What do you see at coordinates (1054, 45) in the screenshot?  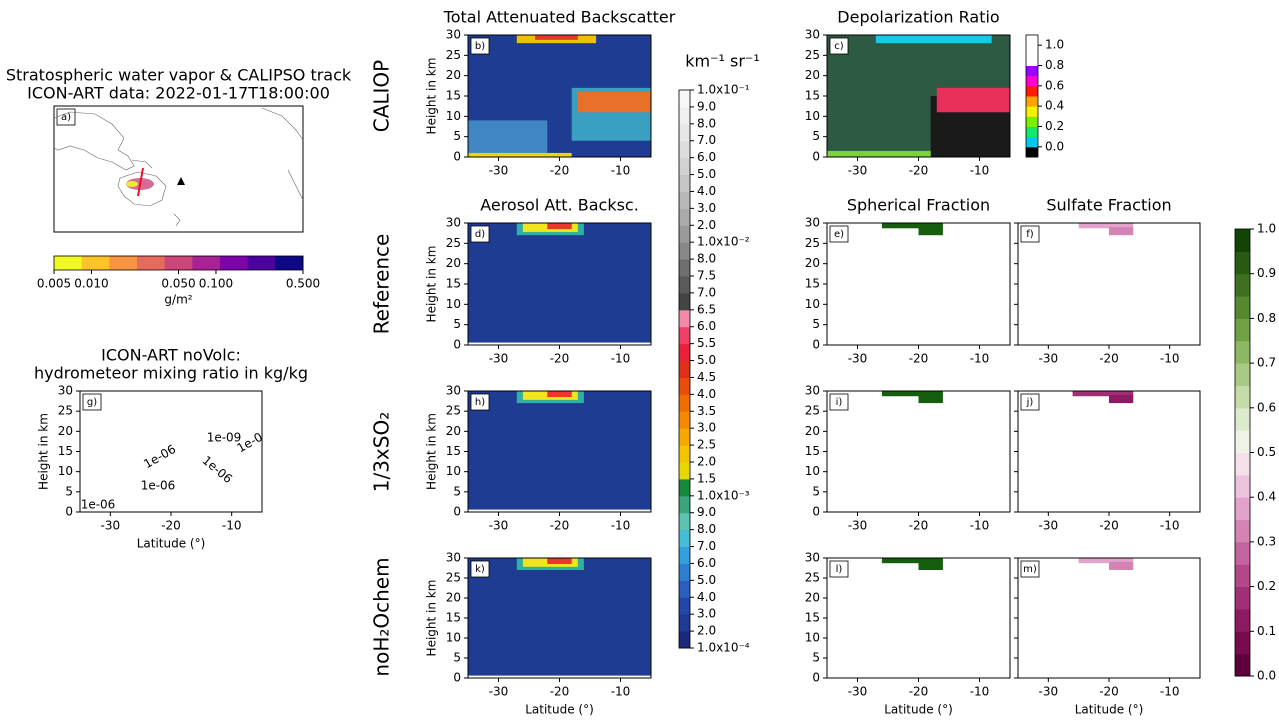 I see `colorbar-tick-label: 1.0` at bounding box center [1054, 45].